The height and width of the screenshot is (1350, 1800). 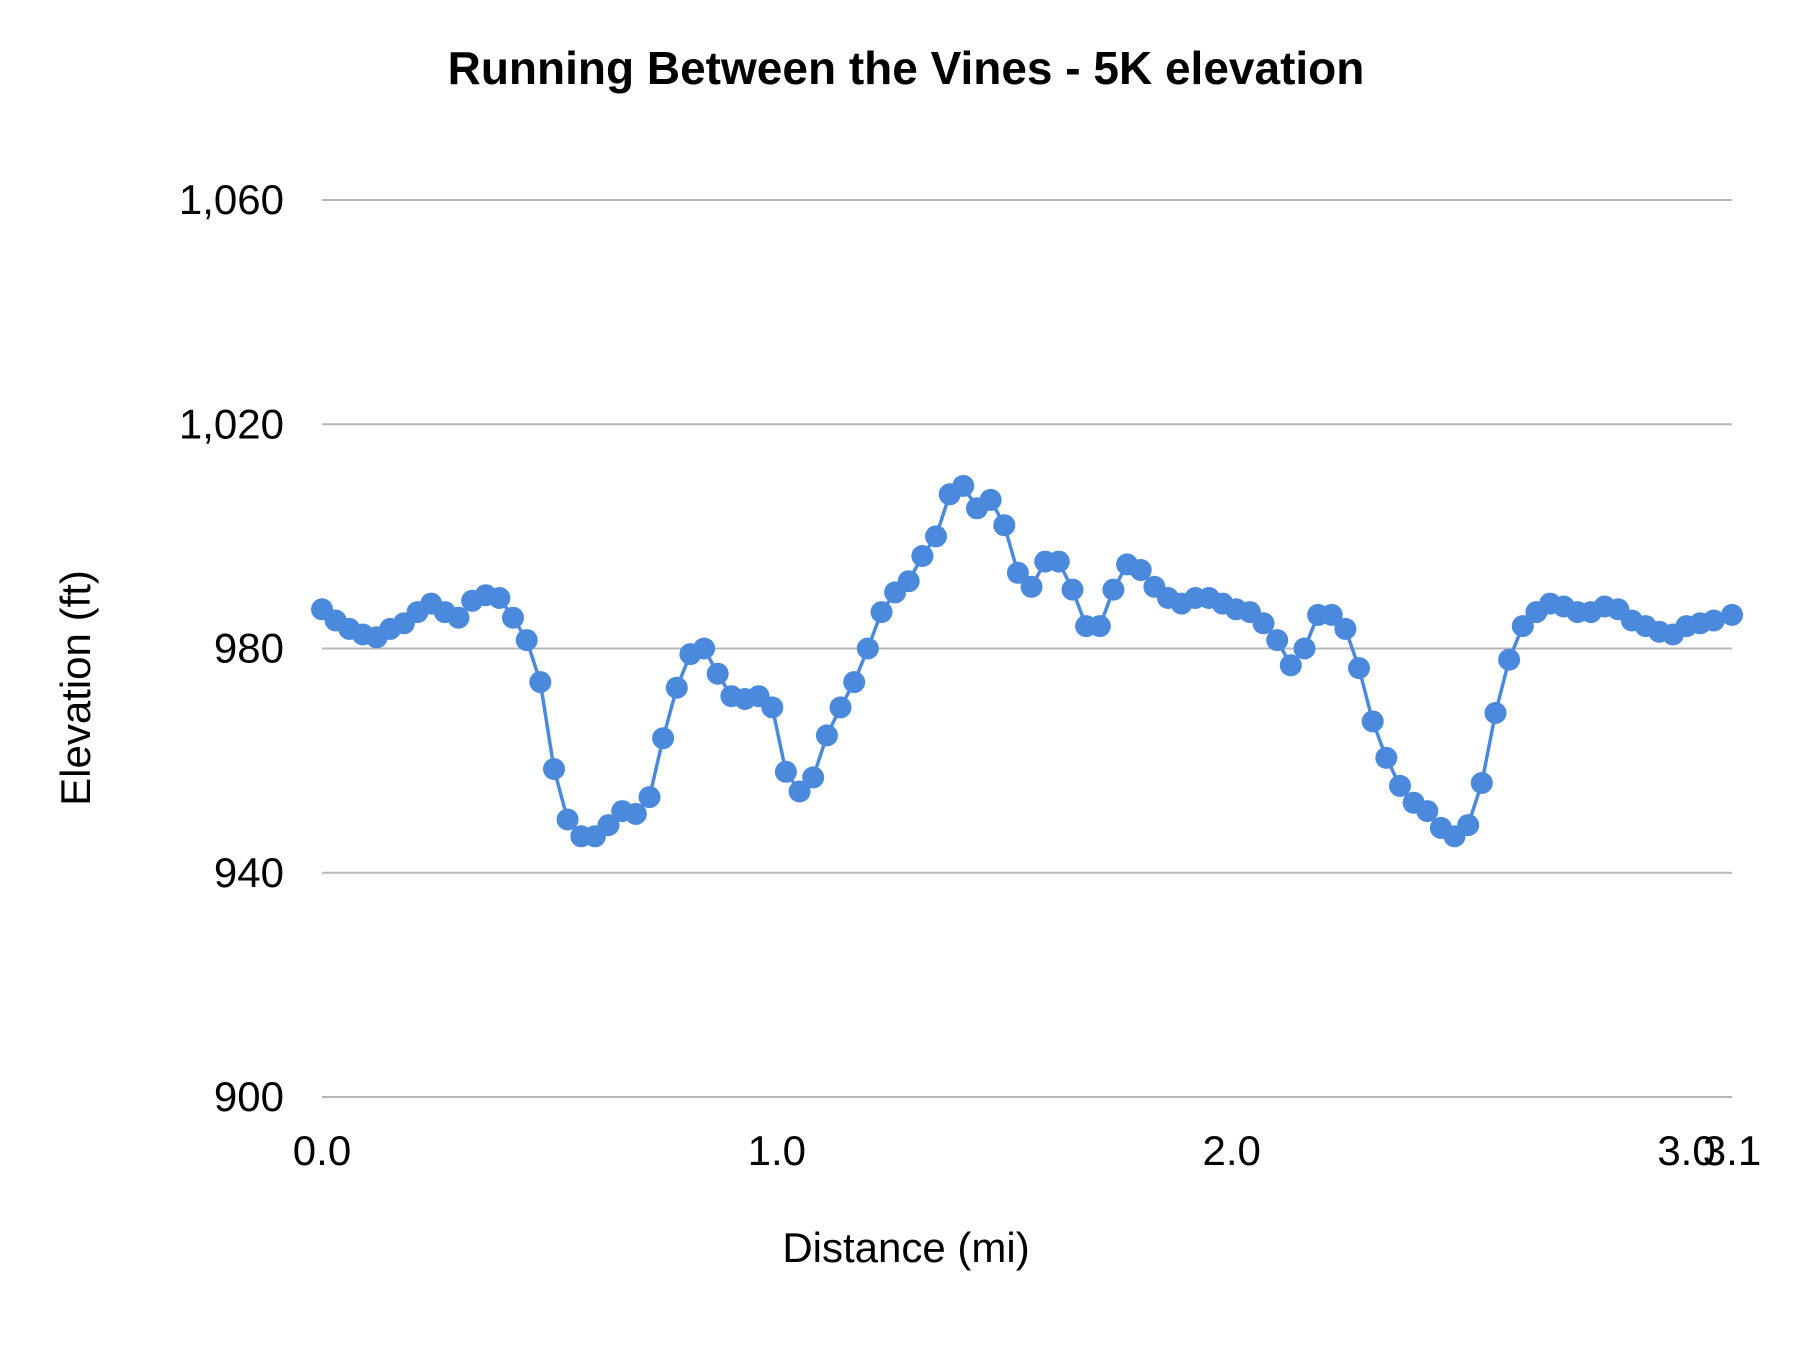 I want to click on y-axis-ticks: 900 940 980 1,020 1,060, so click(x=231, y=648).